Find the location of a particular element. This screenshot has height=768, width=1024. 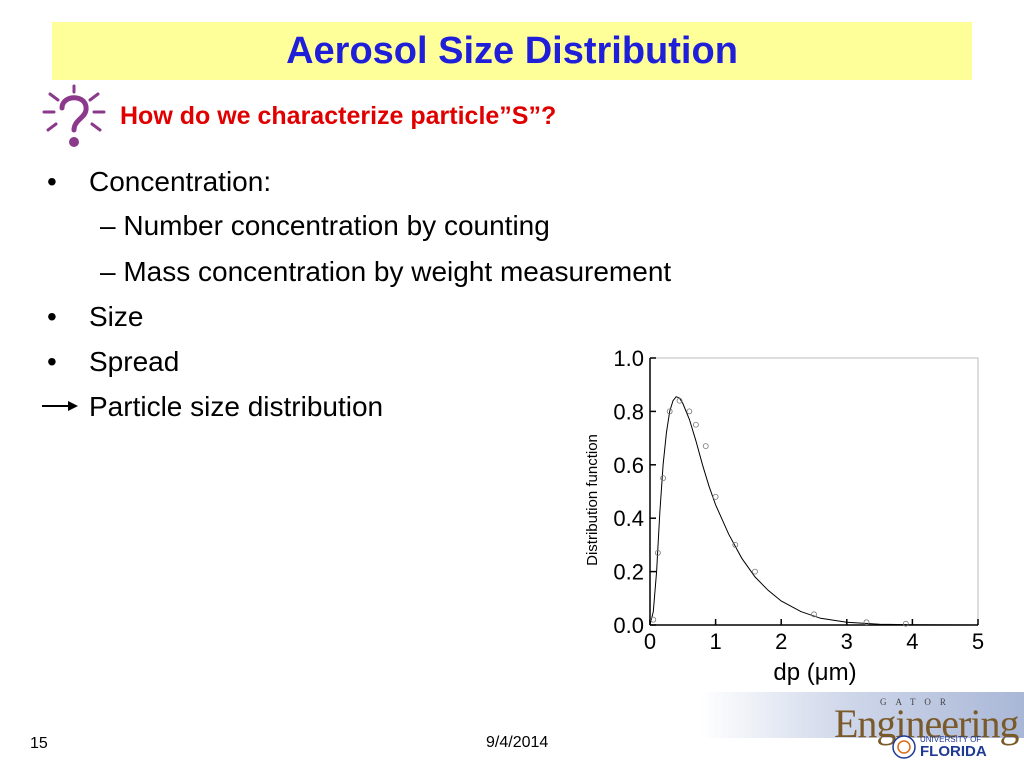

question-thinker-icon is located at coordinates (74, 115).